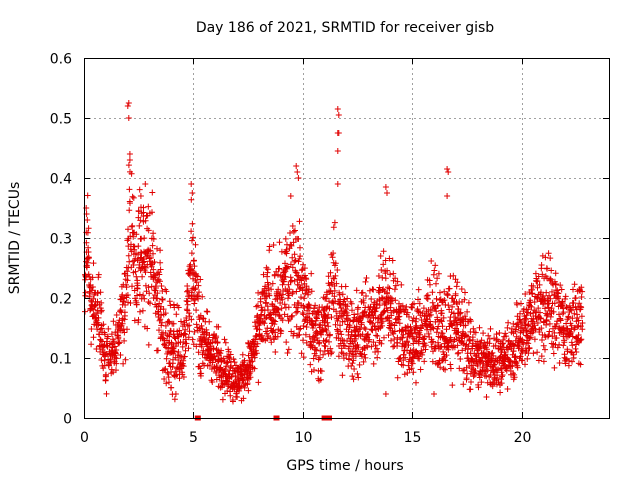 The image size is (640, 480). Describe the element at coordinates (15, 238) in the screenshot. I see `y-axis-label: SRMTID / TECUs` at that location.